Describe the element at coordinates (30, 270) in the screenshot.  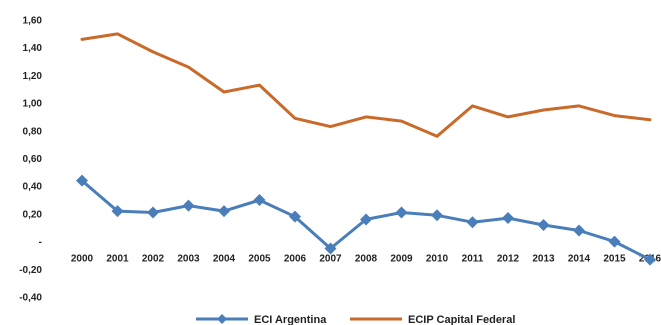
I see `y-tick-label: -0,20` at that location.